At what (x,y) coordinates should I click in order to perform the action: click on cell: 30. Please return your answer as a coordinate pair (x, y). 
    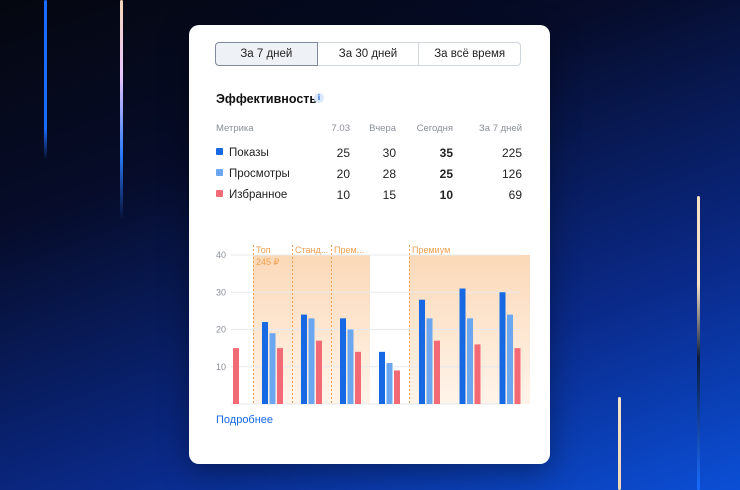
    Looking at the image, I should click on (389, 152).